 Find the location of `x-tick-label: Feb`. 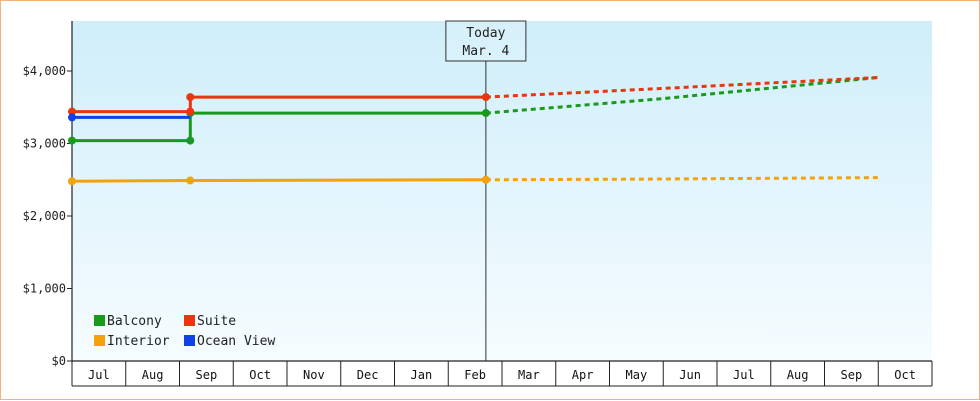

x-tick-label: Feb is located at coordinates (475, 375).